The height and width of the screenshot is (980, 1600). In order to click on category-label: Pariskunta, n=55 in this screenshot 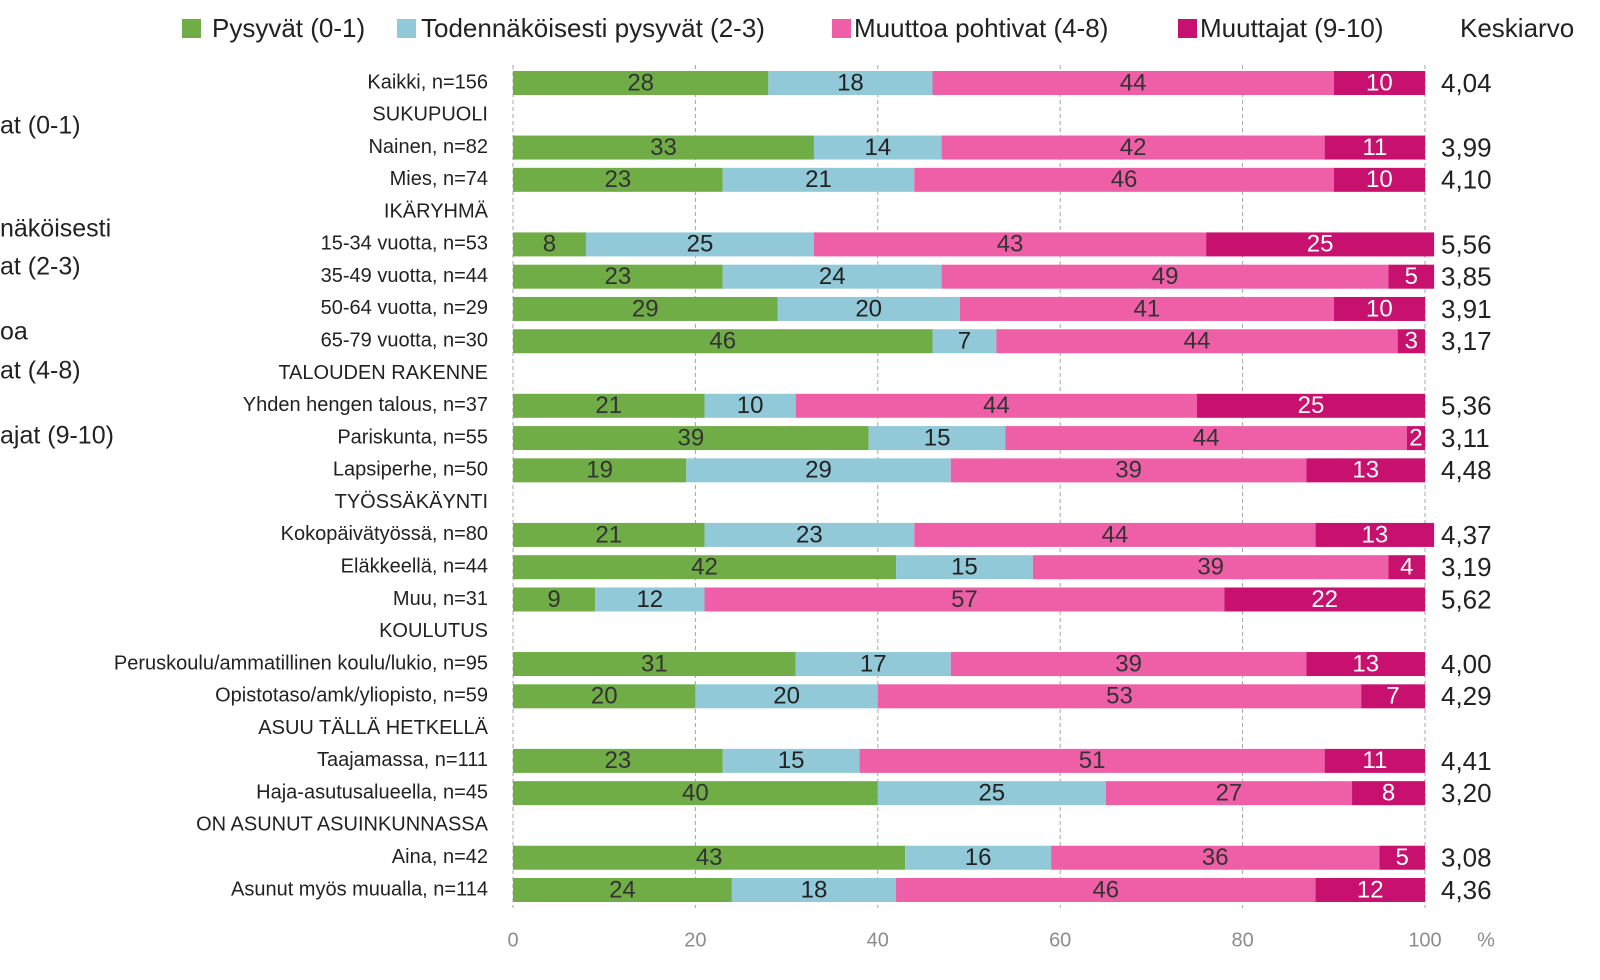, I will do `click(412, 437)`.